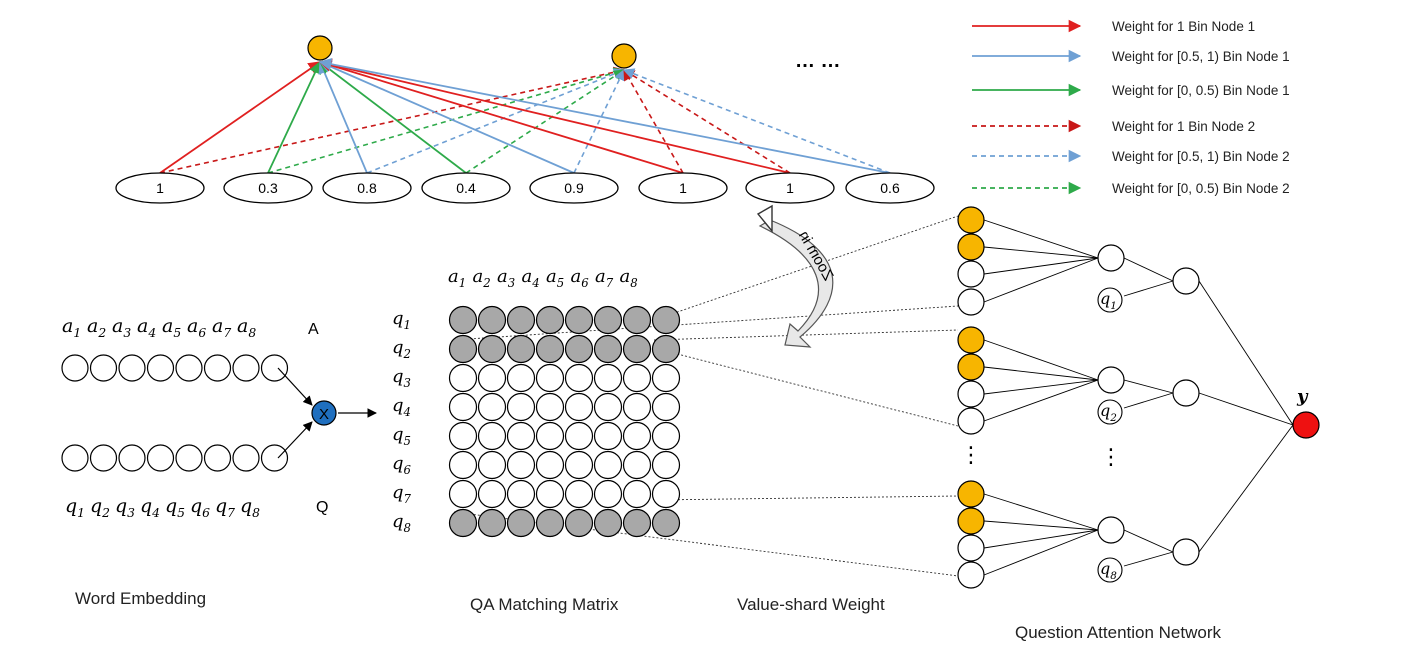 This screenshot has width=1417, height=653. Describe the element at coordinates (555, 278) in the screenshot. I see `matrix-col-label: a5` at that location.